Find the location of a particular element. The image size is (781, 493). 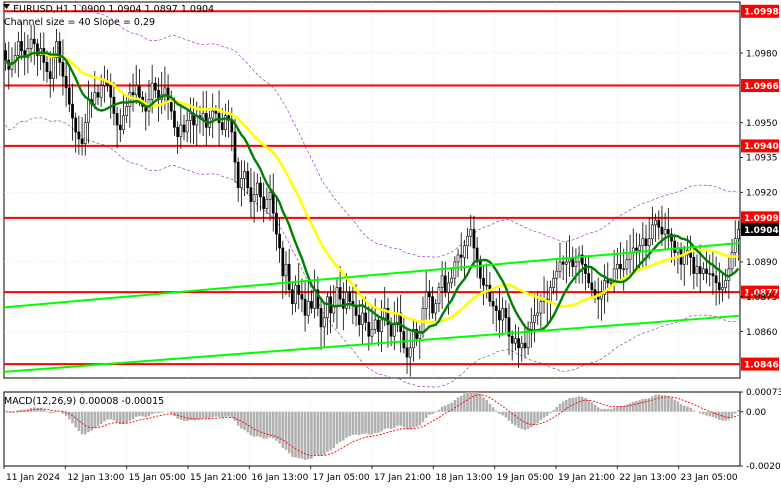

price-tick-label: 1.0920 is located at coordinates (762, 194).